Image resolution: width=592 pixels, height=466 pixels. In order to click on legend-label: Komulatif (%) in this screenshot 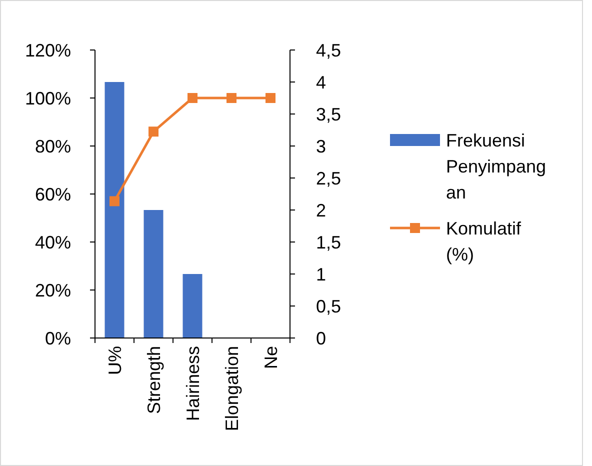, I will do `click(484, 241)`.